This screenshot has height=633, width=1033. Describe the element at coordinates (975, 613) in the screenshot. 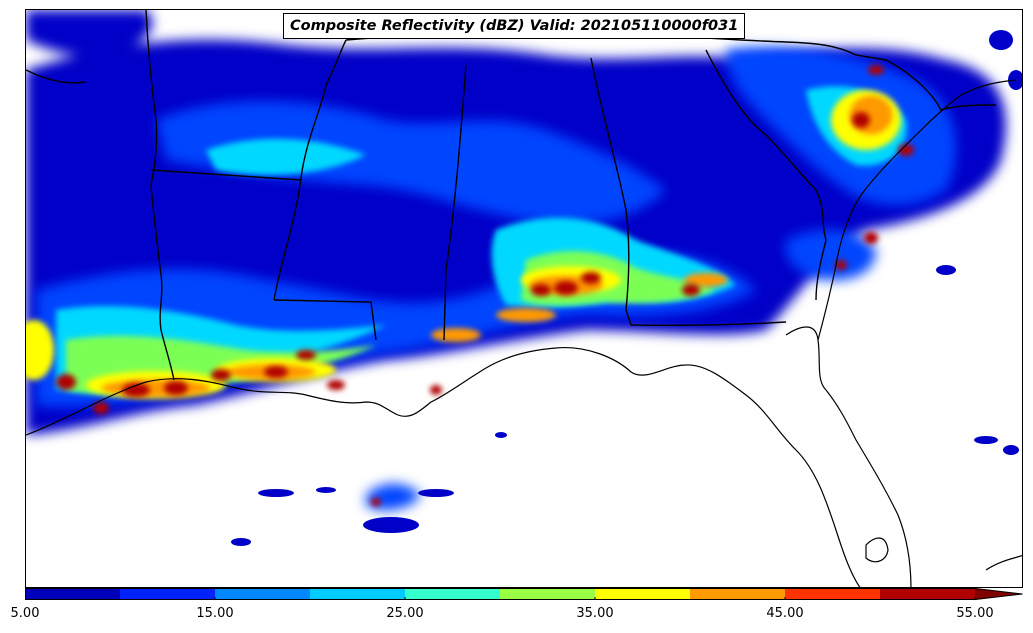

I see `colorbar-tick-label: 55.00` at that location.